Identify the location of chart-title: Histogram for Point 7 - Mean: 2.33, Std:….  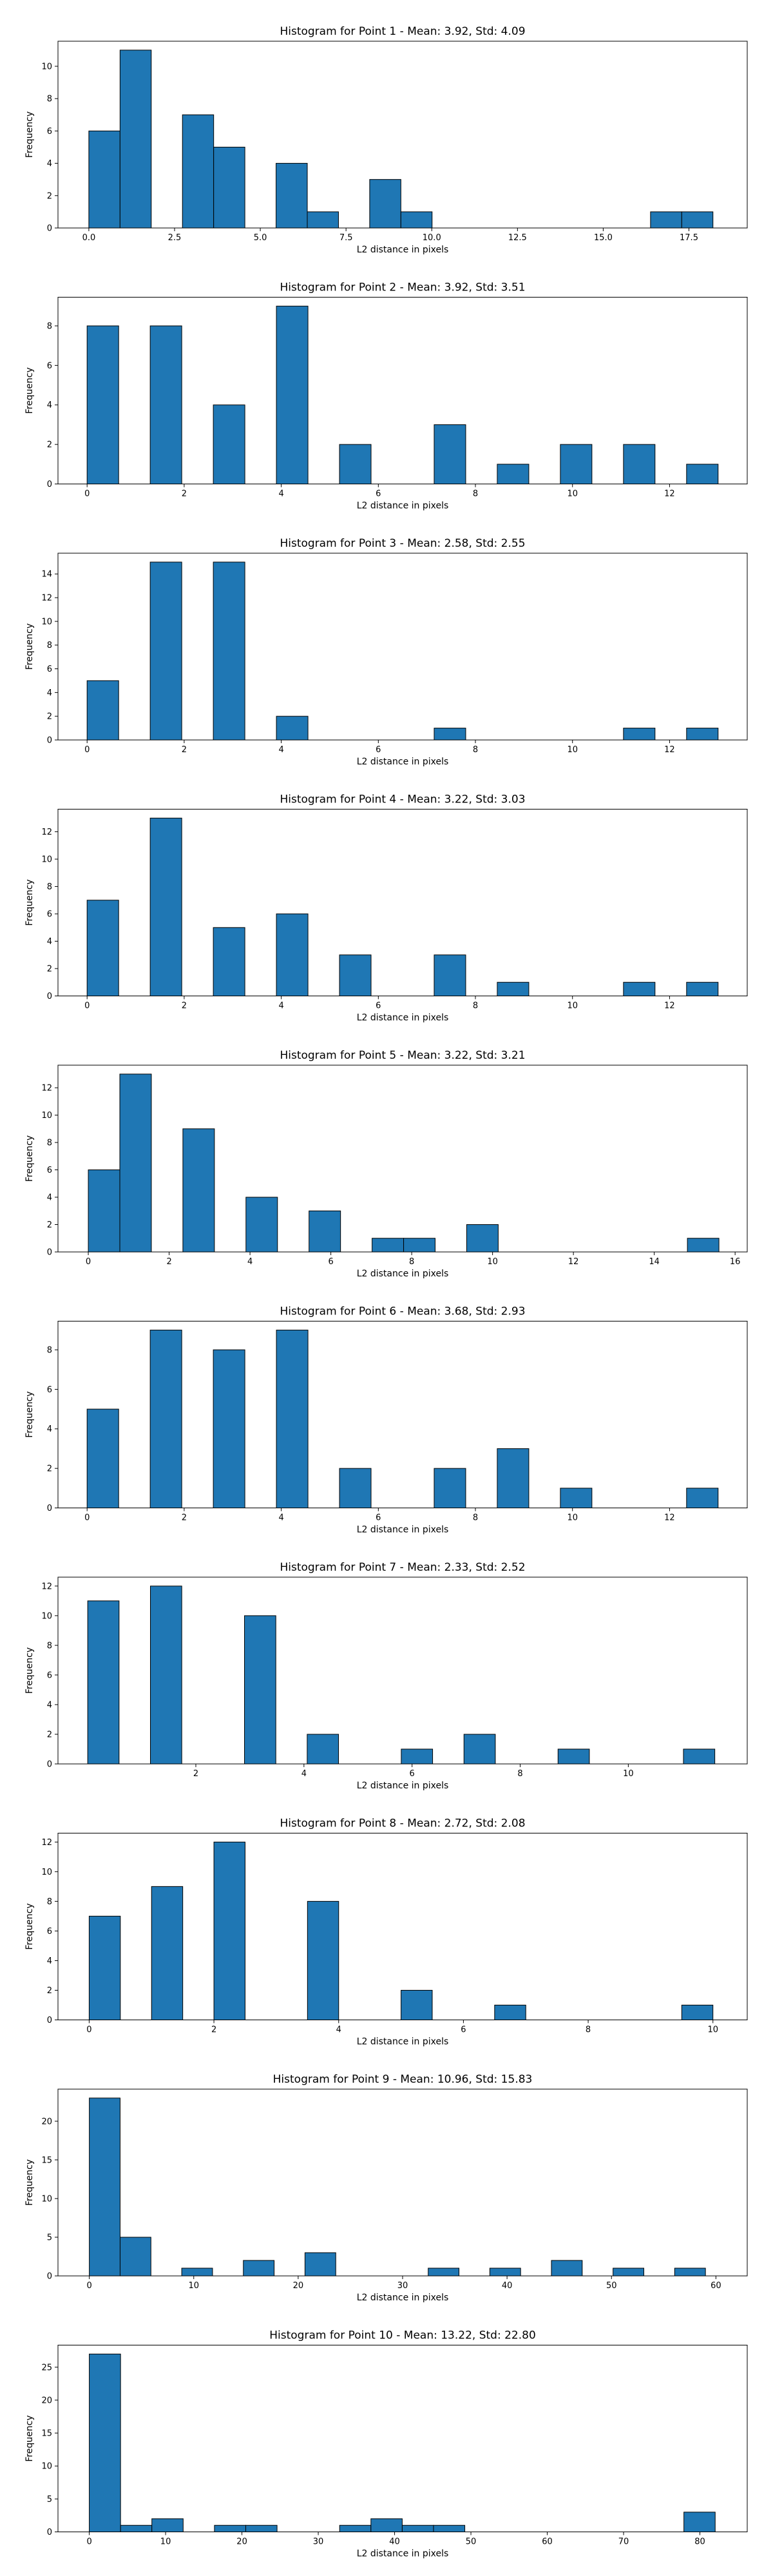
(402, 1568).